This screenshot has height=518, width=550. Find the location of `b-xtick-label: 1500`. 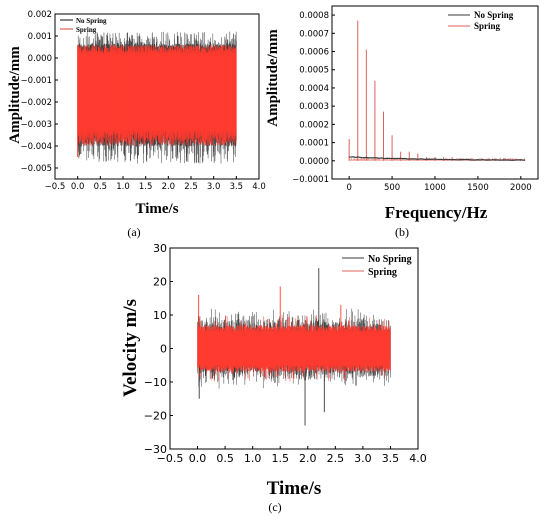

b-xtick-label: 1500 is located at coordinates (478, 188).